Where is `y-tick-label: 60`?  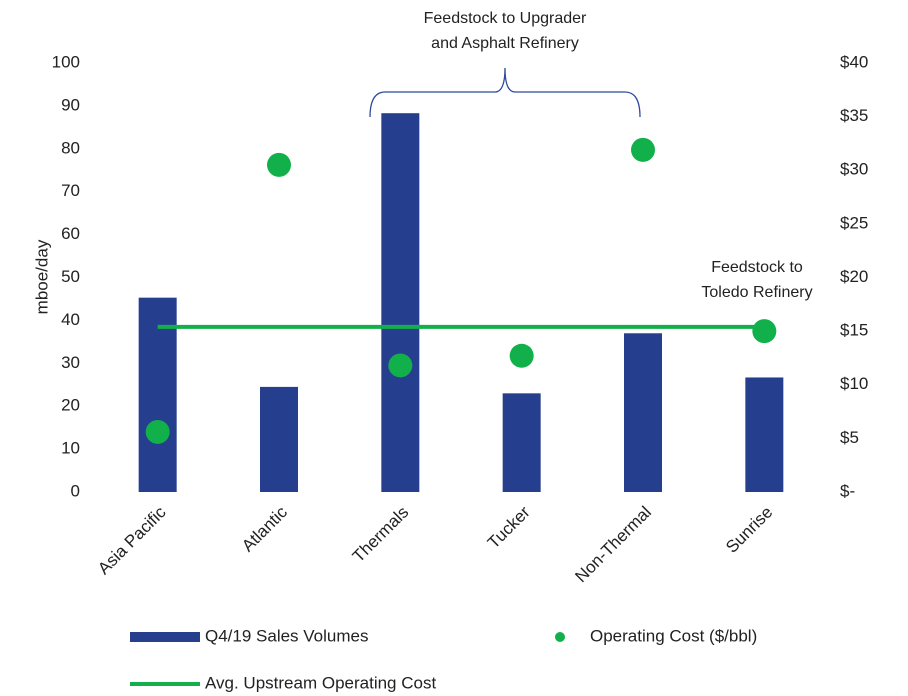 y-tick-label: 60 is located at coordinates (70, 233).